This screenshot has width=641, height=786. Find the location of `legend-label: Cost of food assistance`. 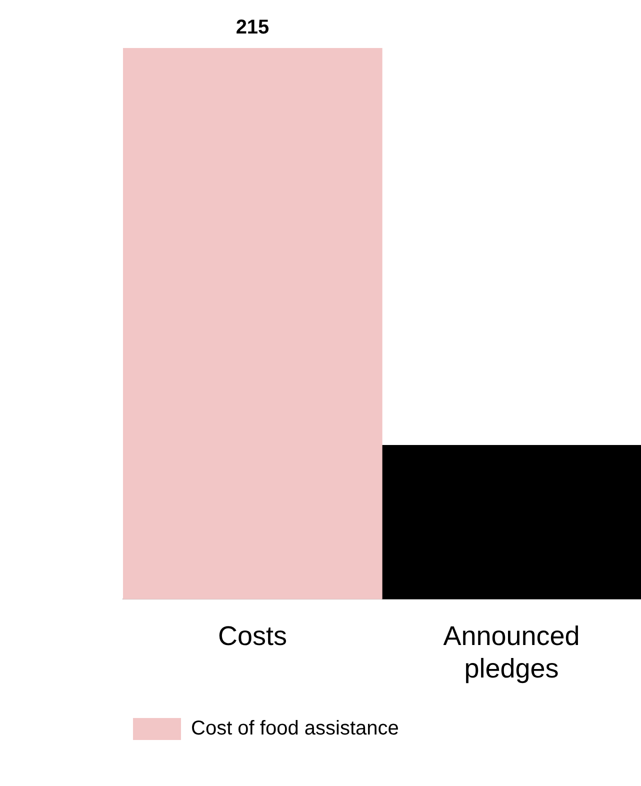

legend-label: Cost of food assistance is located at coordinates (295, 729).